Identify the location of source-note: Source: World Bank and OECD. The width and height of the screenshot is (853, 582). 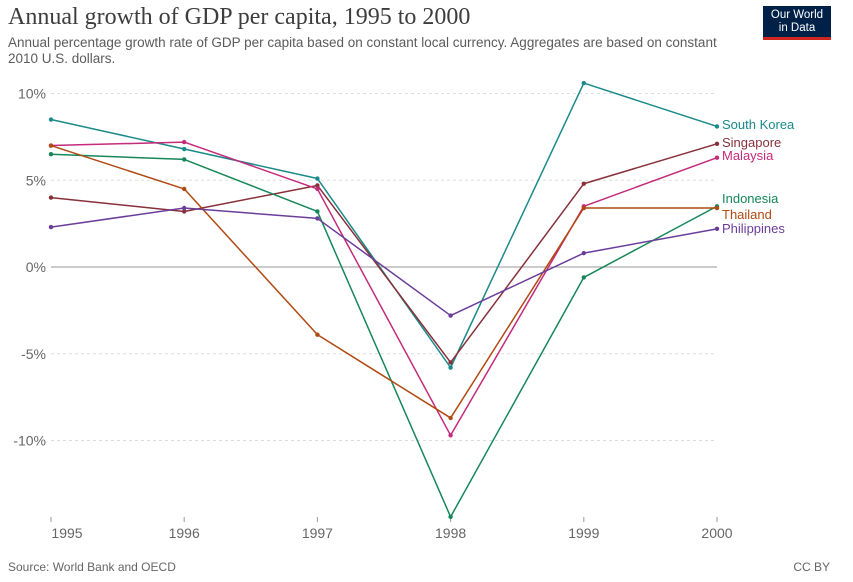
(92, 567).